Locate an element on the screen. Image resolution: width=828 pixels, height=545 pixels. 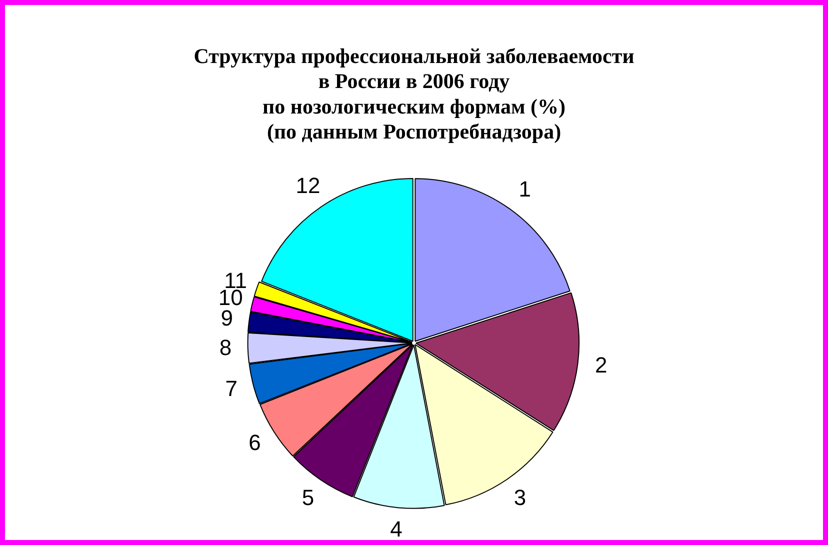
slice-label: 9 is located at coordinates (227, 317).